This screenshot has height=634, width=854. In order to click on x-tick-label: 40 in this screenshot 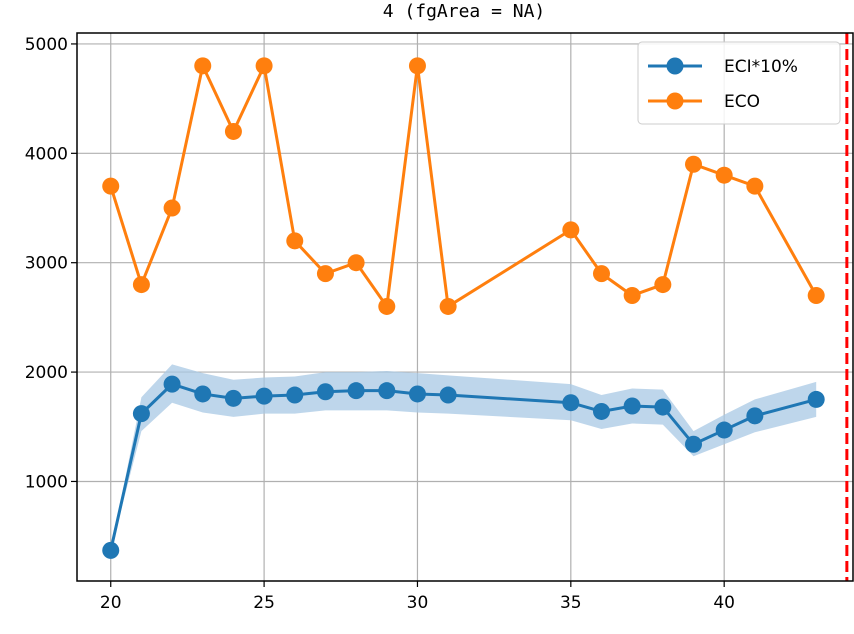, I will do `click(724, 603)`.